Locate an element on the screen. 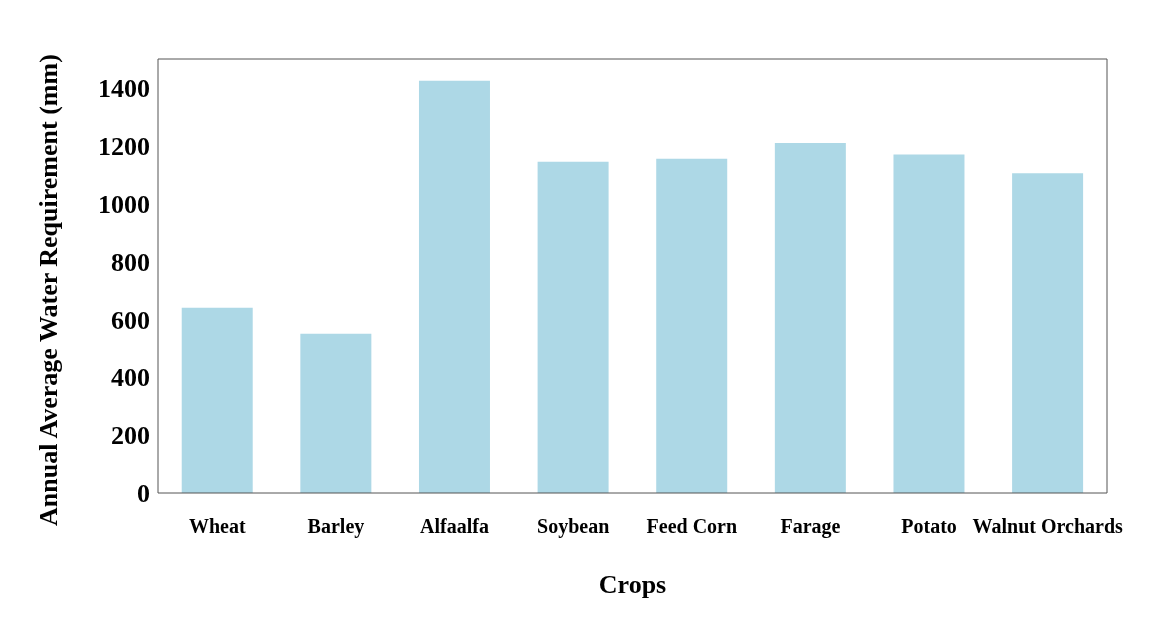 This screenshot has width=1157, height=632. y-tick-label: 0 is located at coordinates (143, 494).